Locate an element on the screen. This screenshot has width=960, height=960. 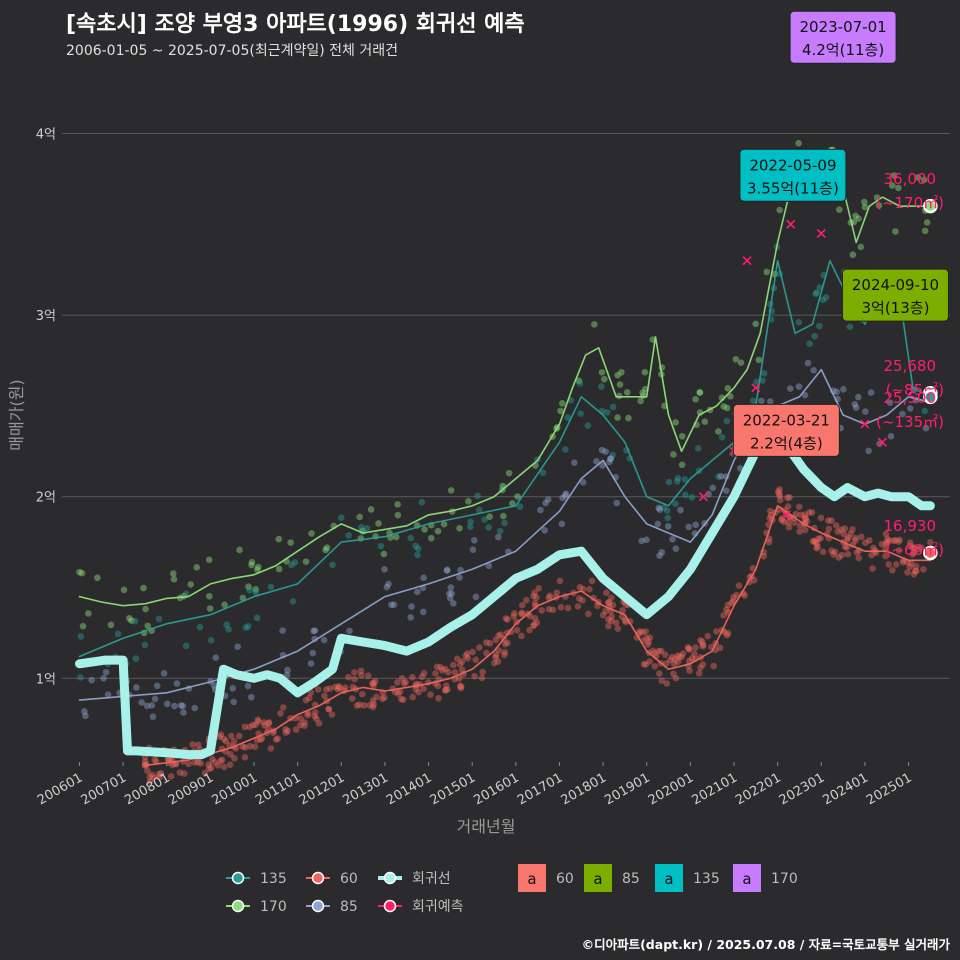
x-tick-label: 202501 is located at coordinates (889, 789).